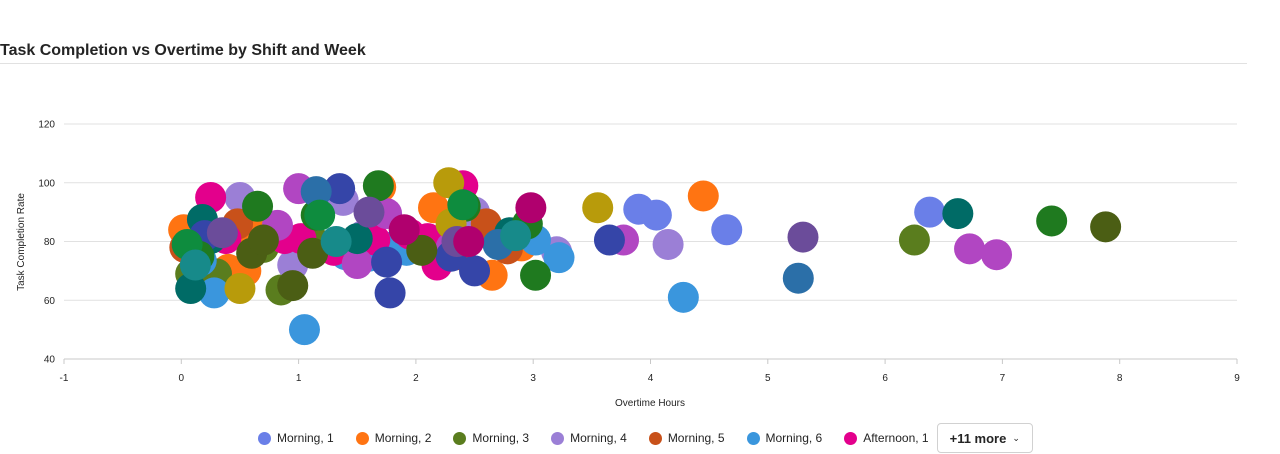 The image size is (1280, 454). What do you see at coordinates (650, 371) in the screenshot?
I see `x-axis-ticks: -1 0 1 2 3 4 5 6 7 8 9` at bounding box center [650, 371].